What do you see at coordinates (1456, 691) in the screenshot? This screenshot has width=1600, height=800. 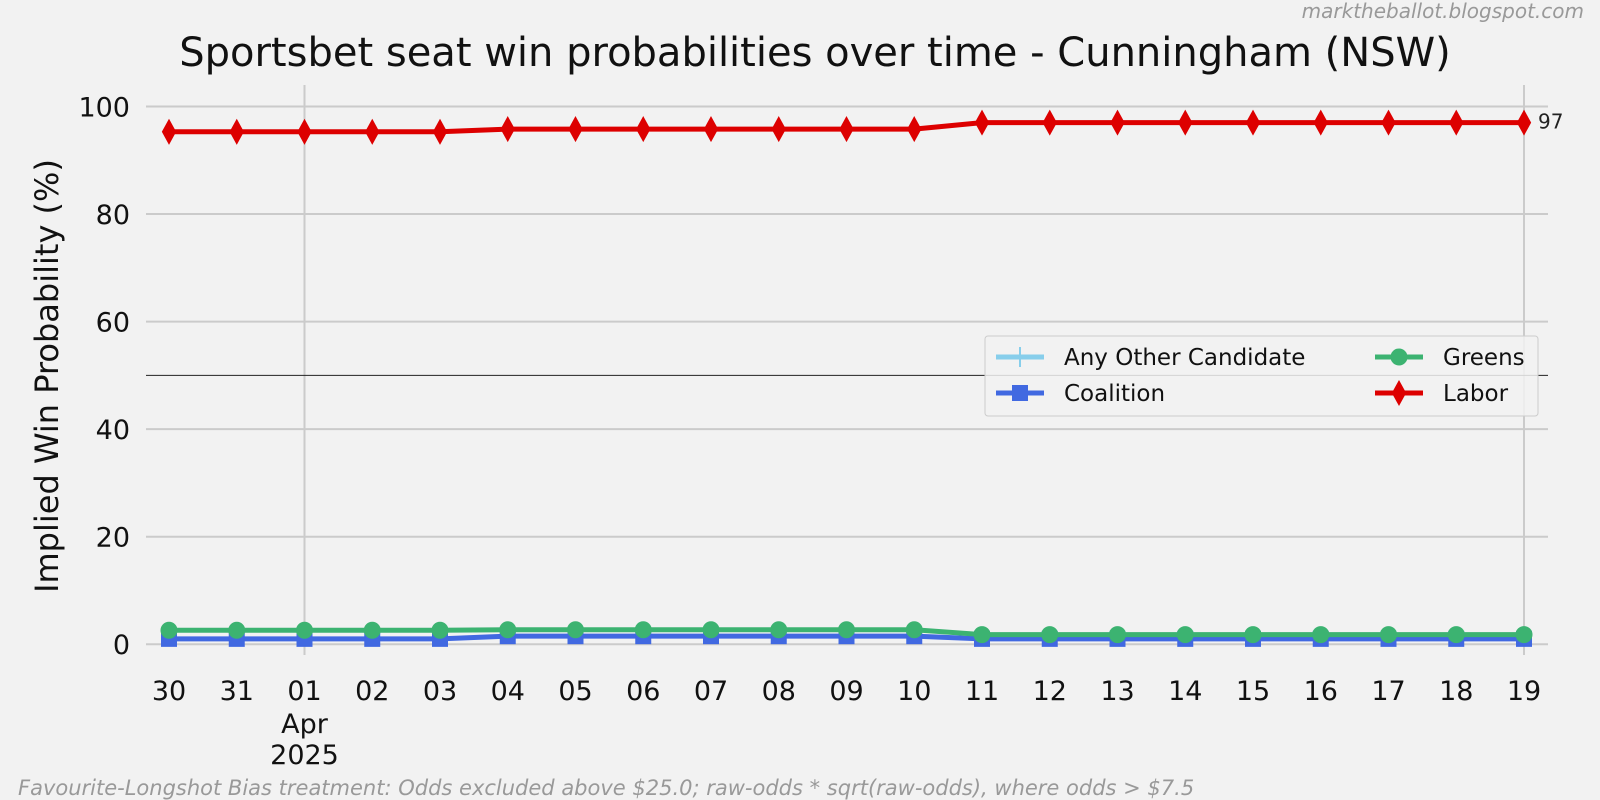 I see `x-tick-label: 18` at bounding box center [1456, 691].